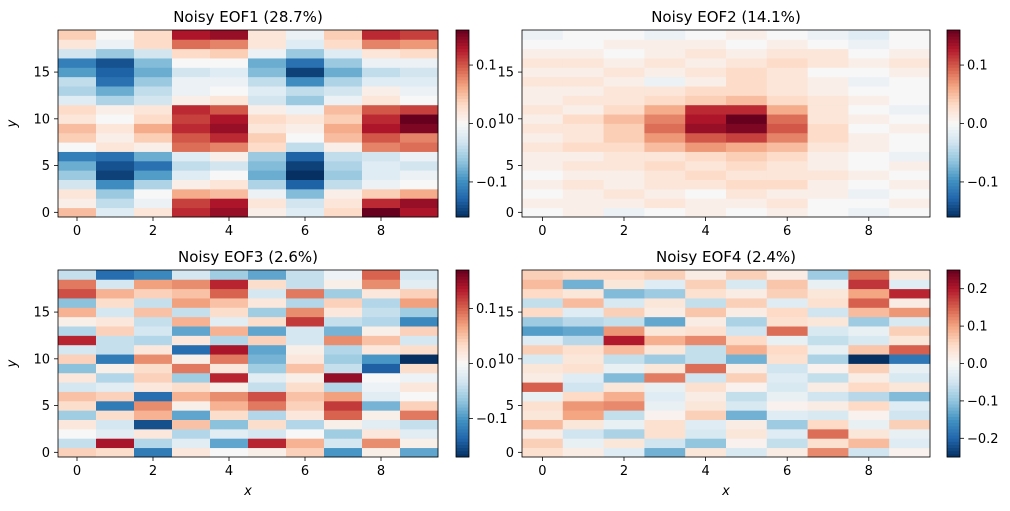 This screenshot has height=511, width=1010. What do you see at coordinates (12, 363) in the screenshot?
I see `y-axis-label: y` at bounding box center [12, 363].